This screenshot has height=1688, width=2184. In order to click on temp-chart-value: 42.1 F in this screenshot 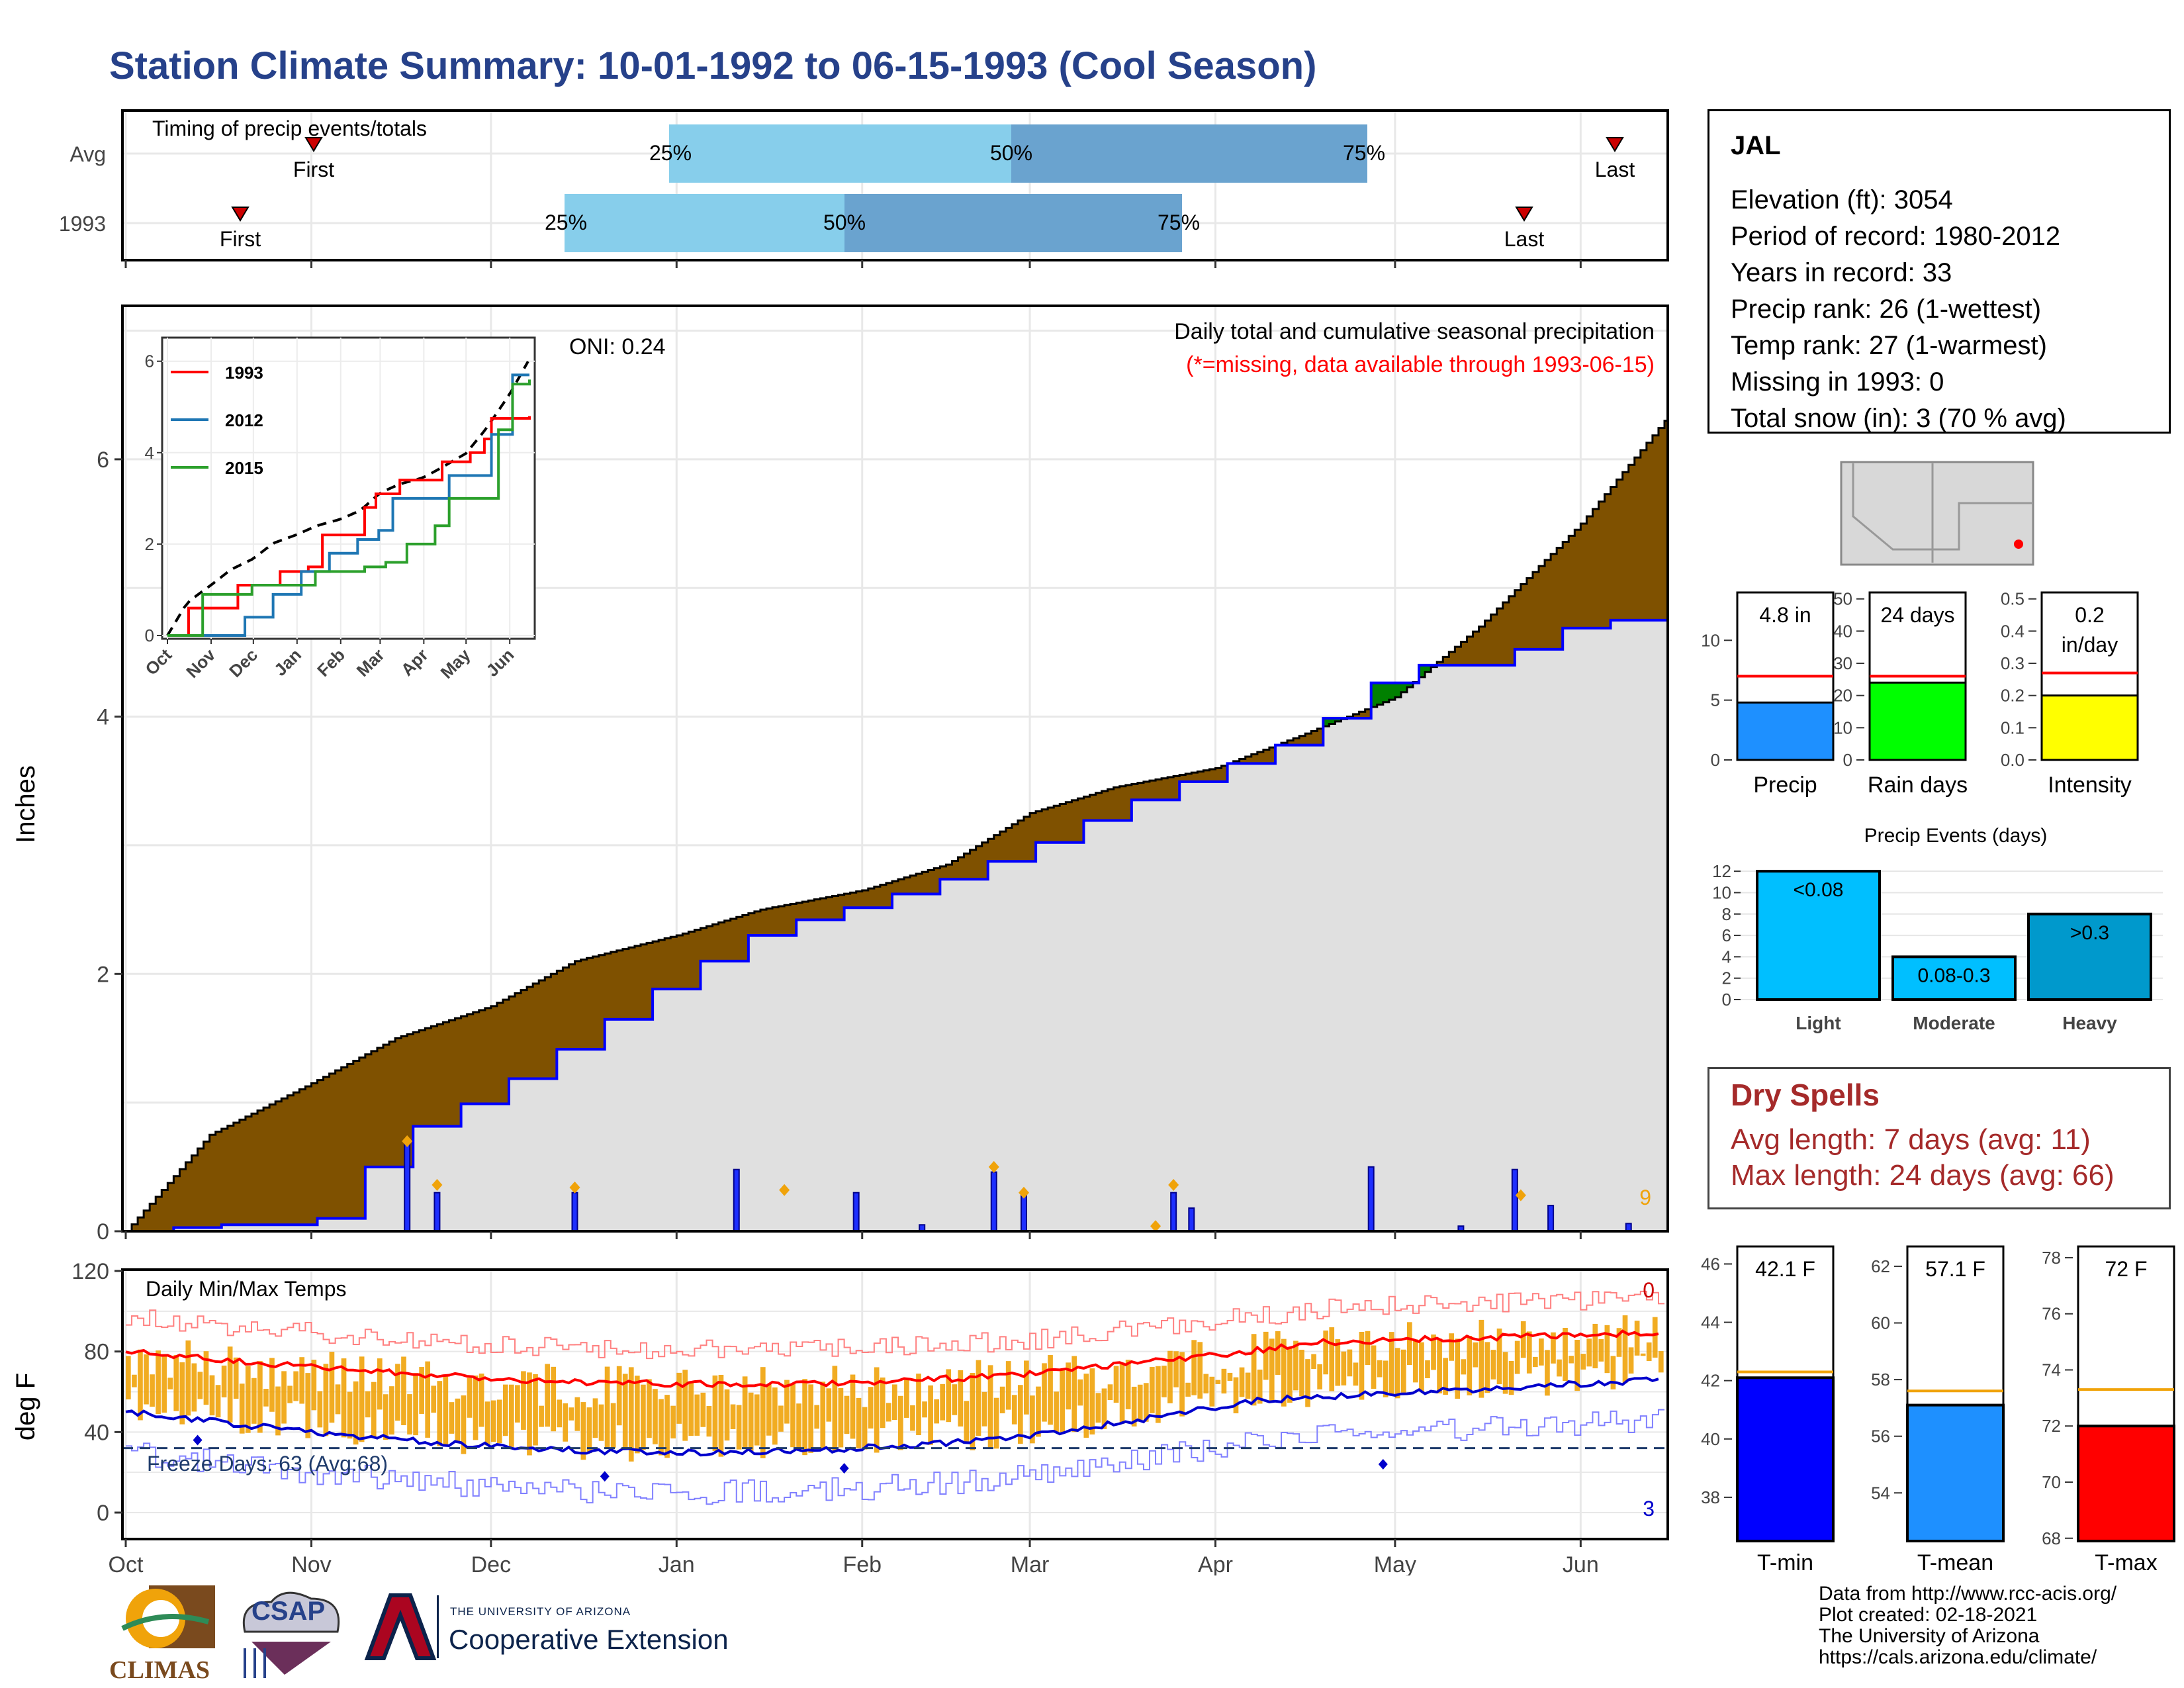, I will do `click(1785, 1269)`.